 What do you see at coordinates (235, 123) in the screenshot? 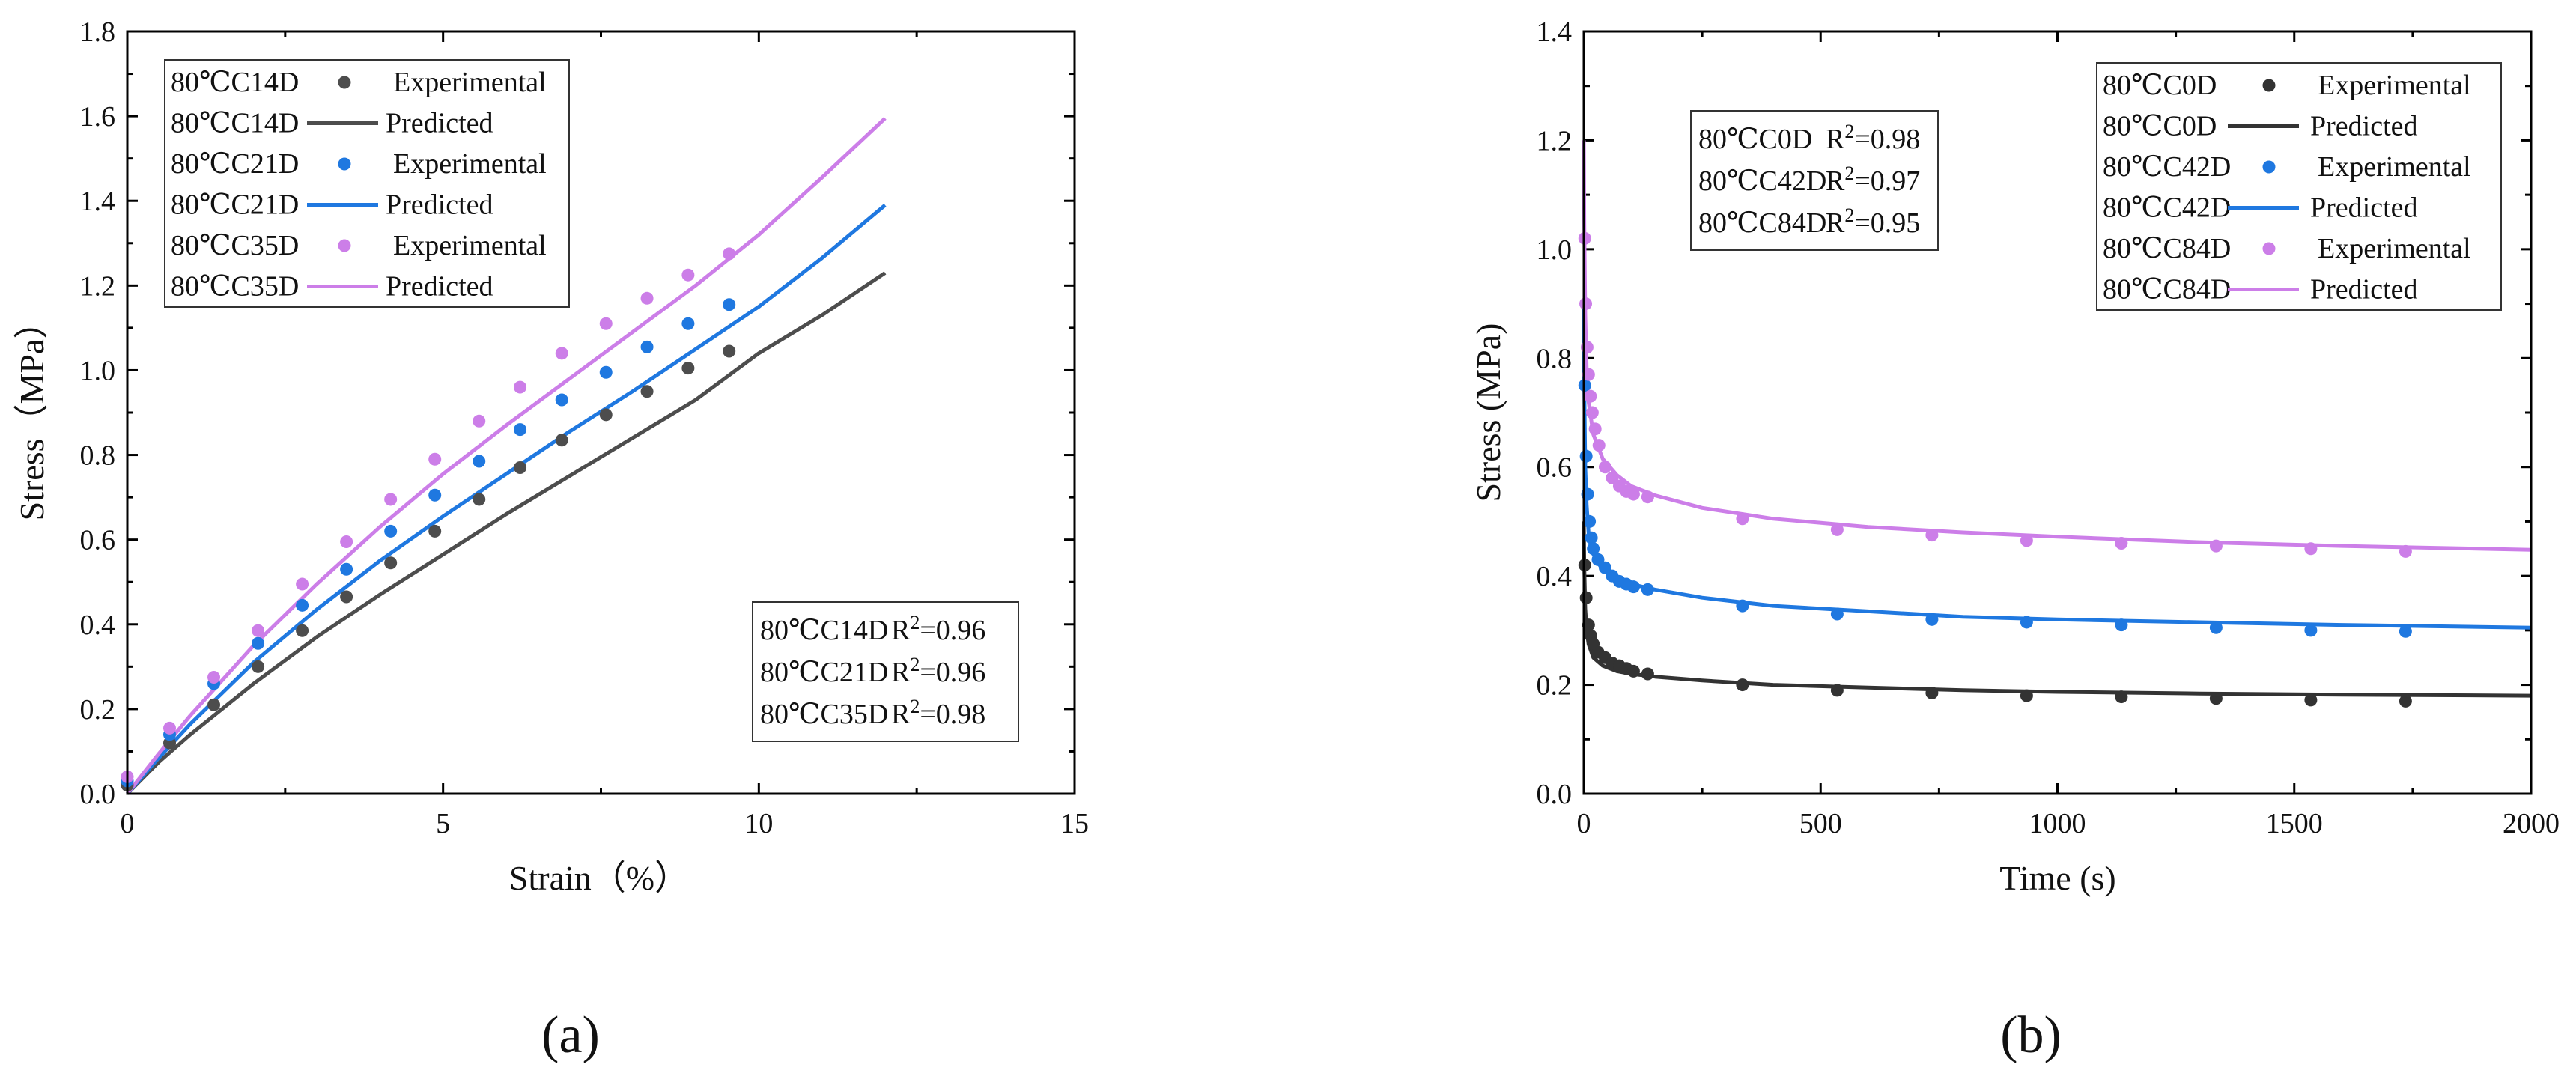
I see `legend-series-label: 80℃C14D` at bounding box center [235, 123].